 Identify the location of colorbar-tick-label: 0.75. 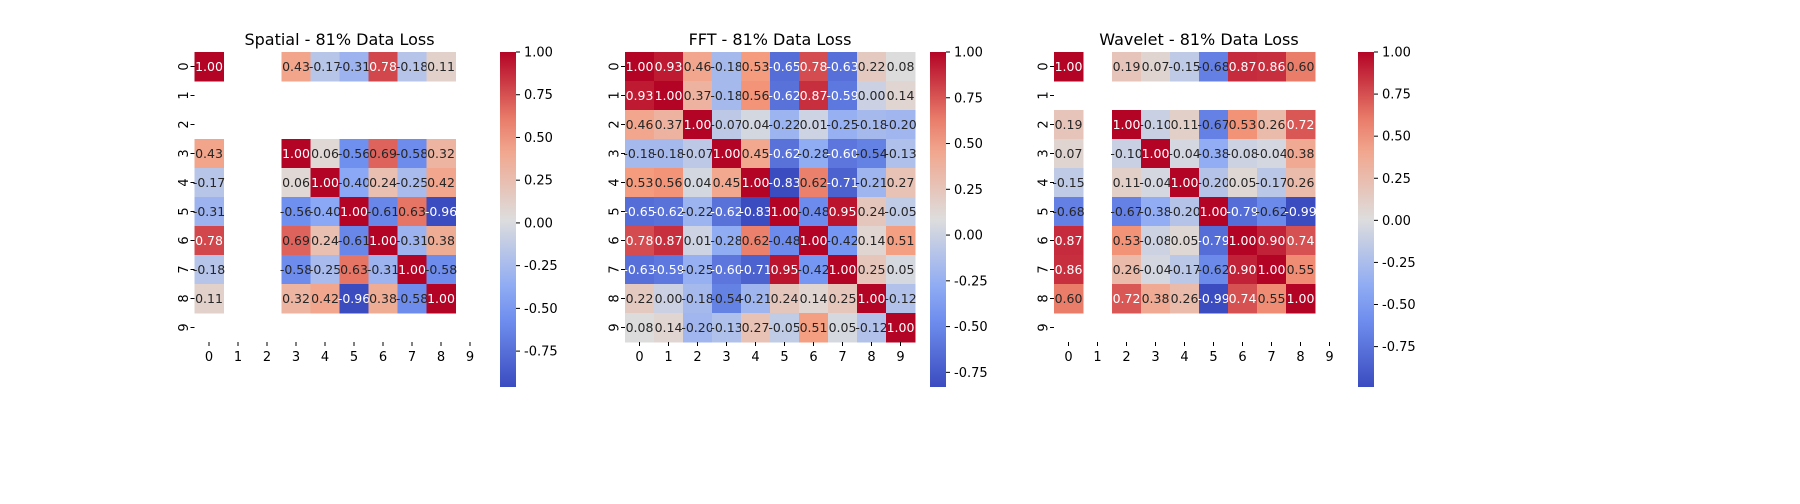
(1396, 95).